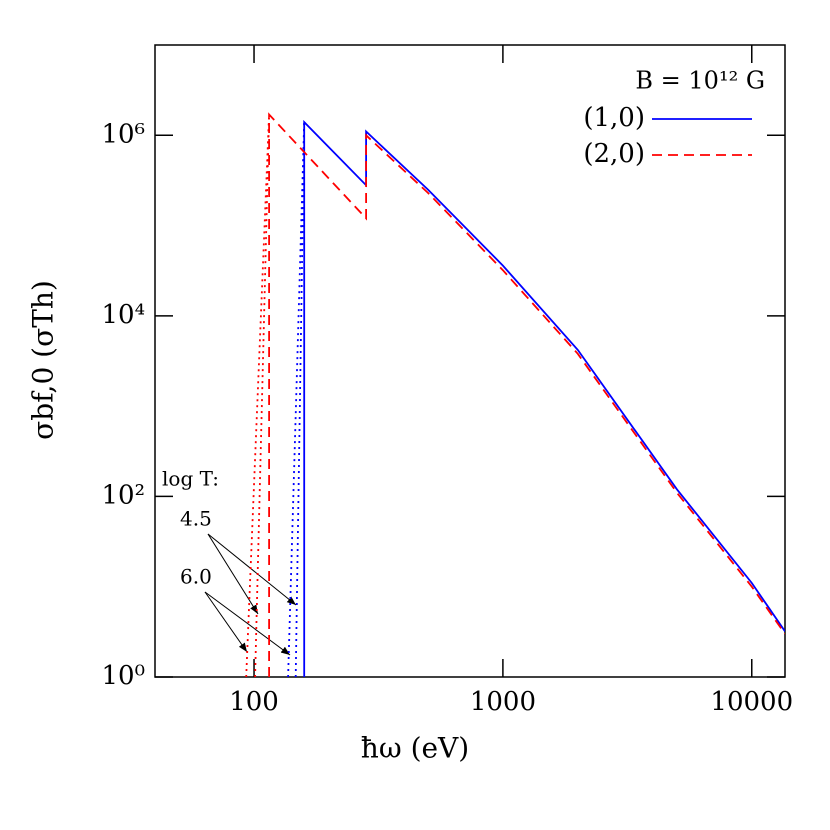  I want to click on y-tick-label: 10⁴, so click(123, 315).